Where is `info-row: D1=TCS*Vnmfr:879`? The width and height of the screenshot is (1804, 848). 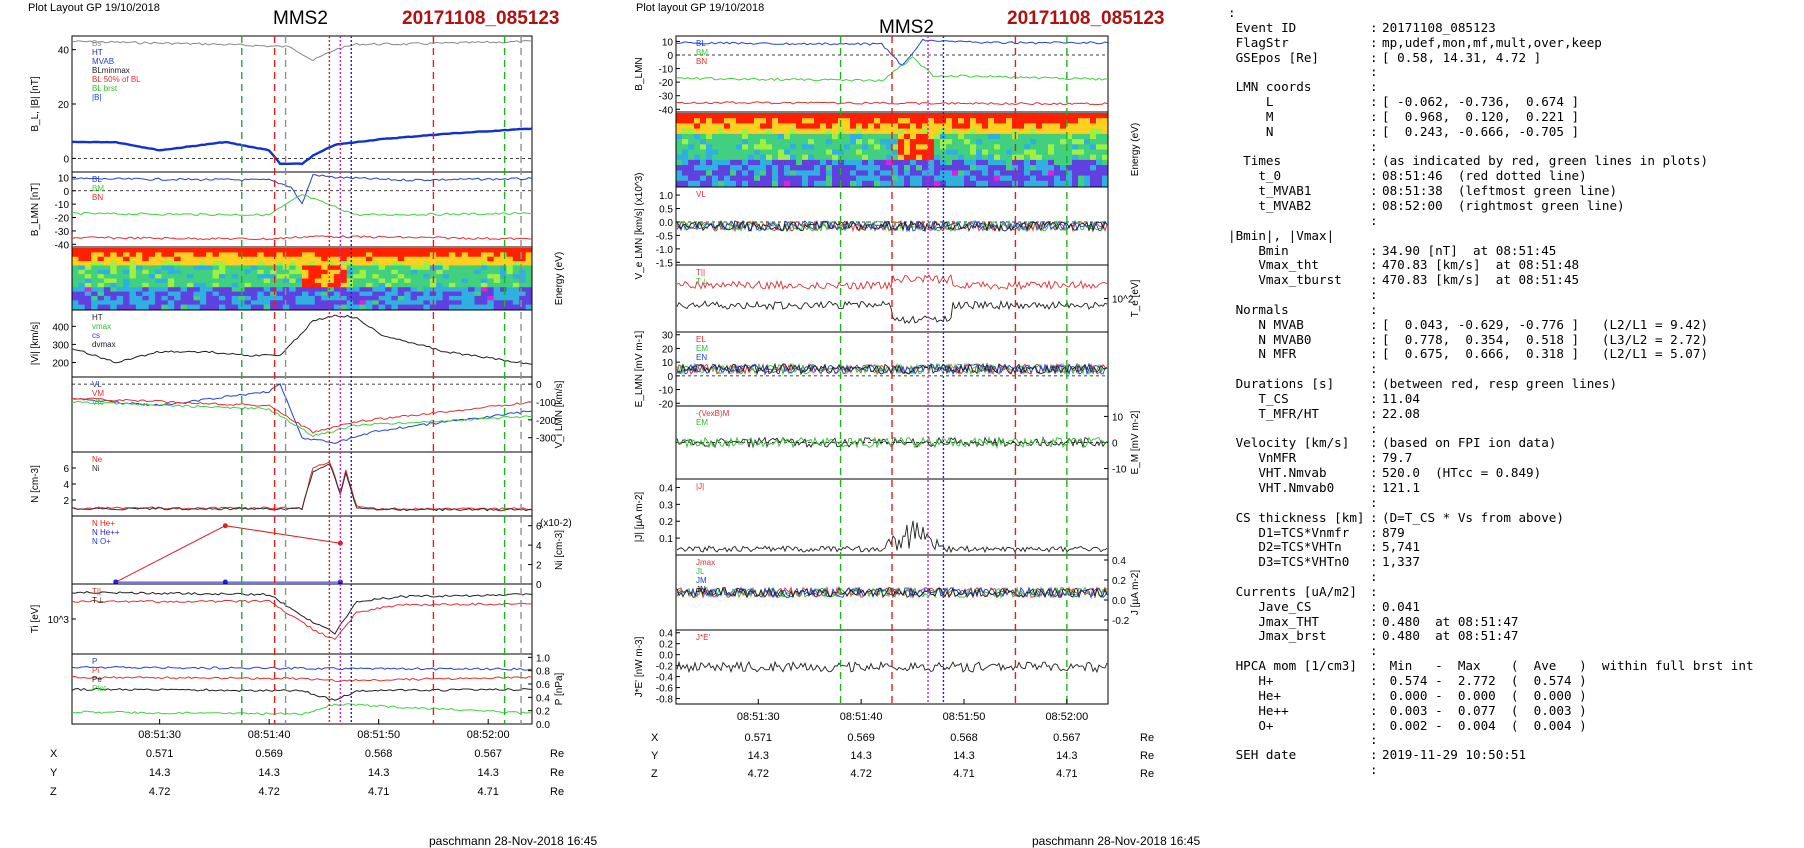 info-row: D1=TCS*Vnmfr:879 is located at coordinates (1513, 533).